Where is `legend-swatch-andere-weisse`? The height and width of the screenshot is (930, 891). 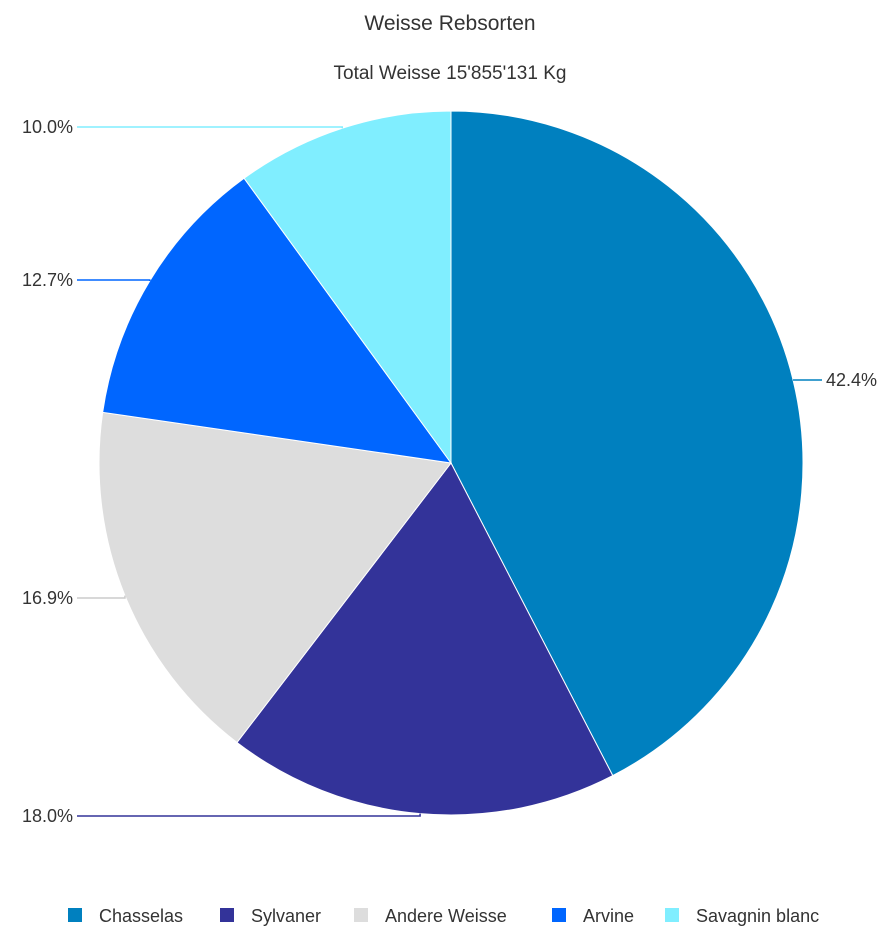
legend-swatch-andere-weisse is located at coordinates (361, 915).